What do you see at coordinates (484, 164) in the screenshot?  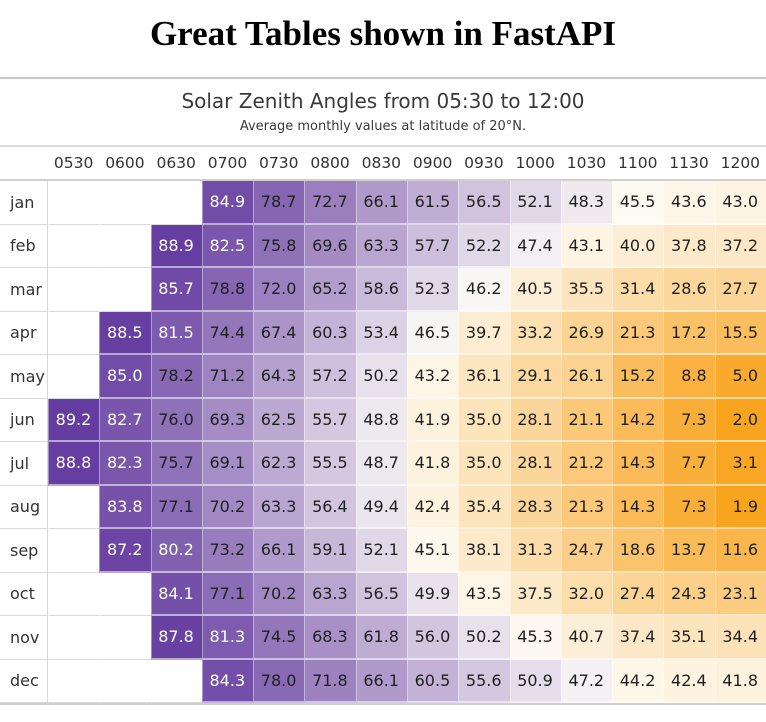 I see `column-header-0930: 0930` at bounding box center [484, 164].